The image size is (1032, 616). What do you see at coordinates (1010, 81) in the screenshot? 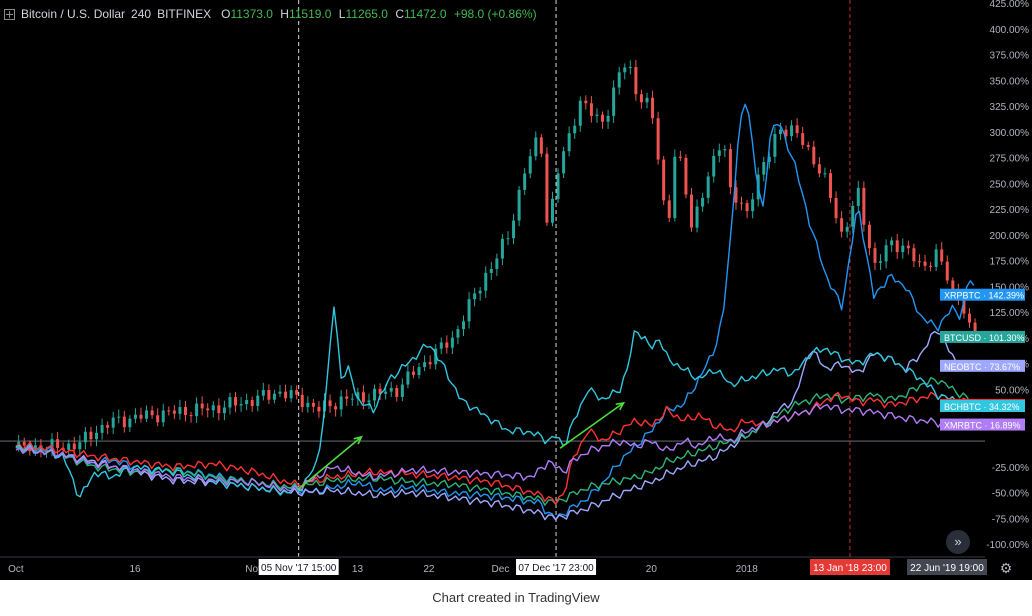
I see `y-tick-label: 350.00%` at bounding box center [1010, 81].